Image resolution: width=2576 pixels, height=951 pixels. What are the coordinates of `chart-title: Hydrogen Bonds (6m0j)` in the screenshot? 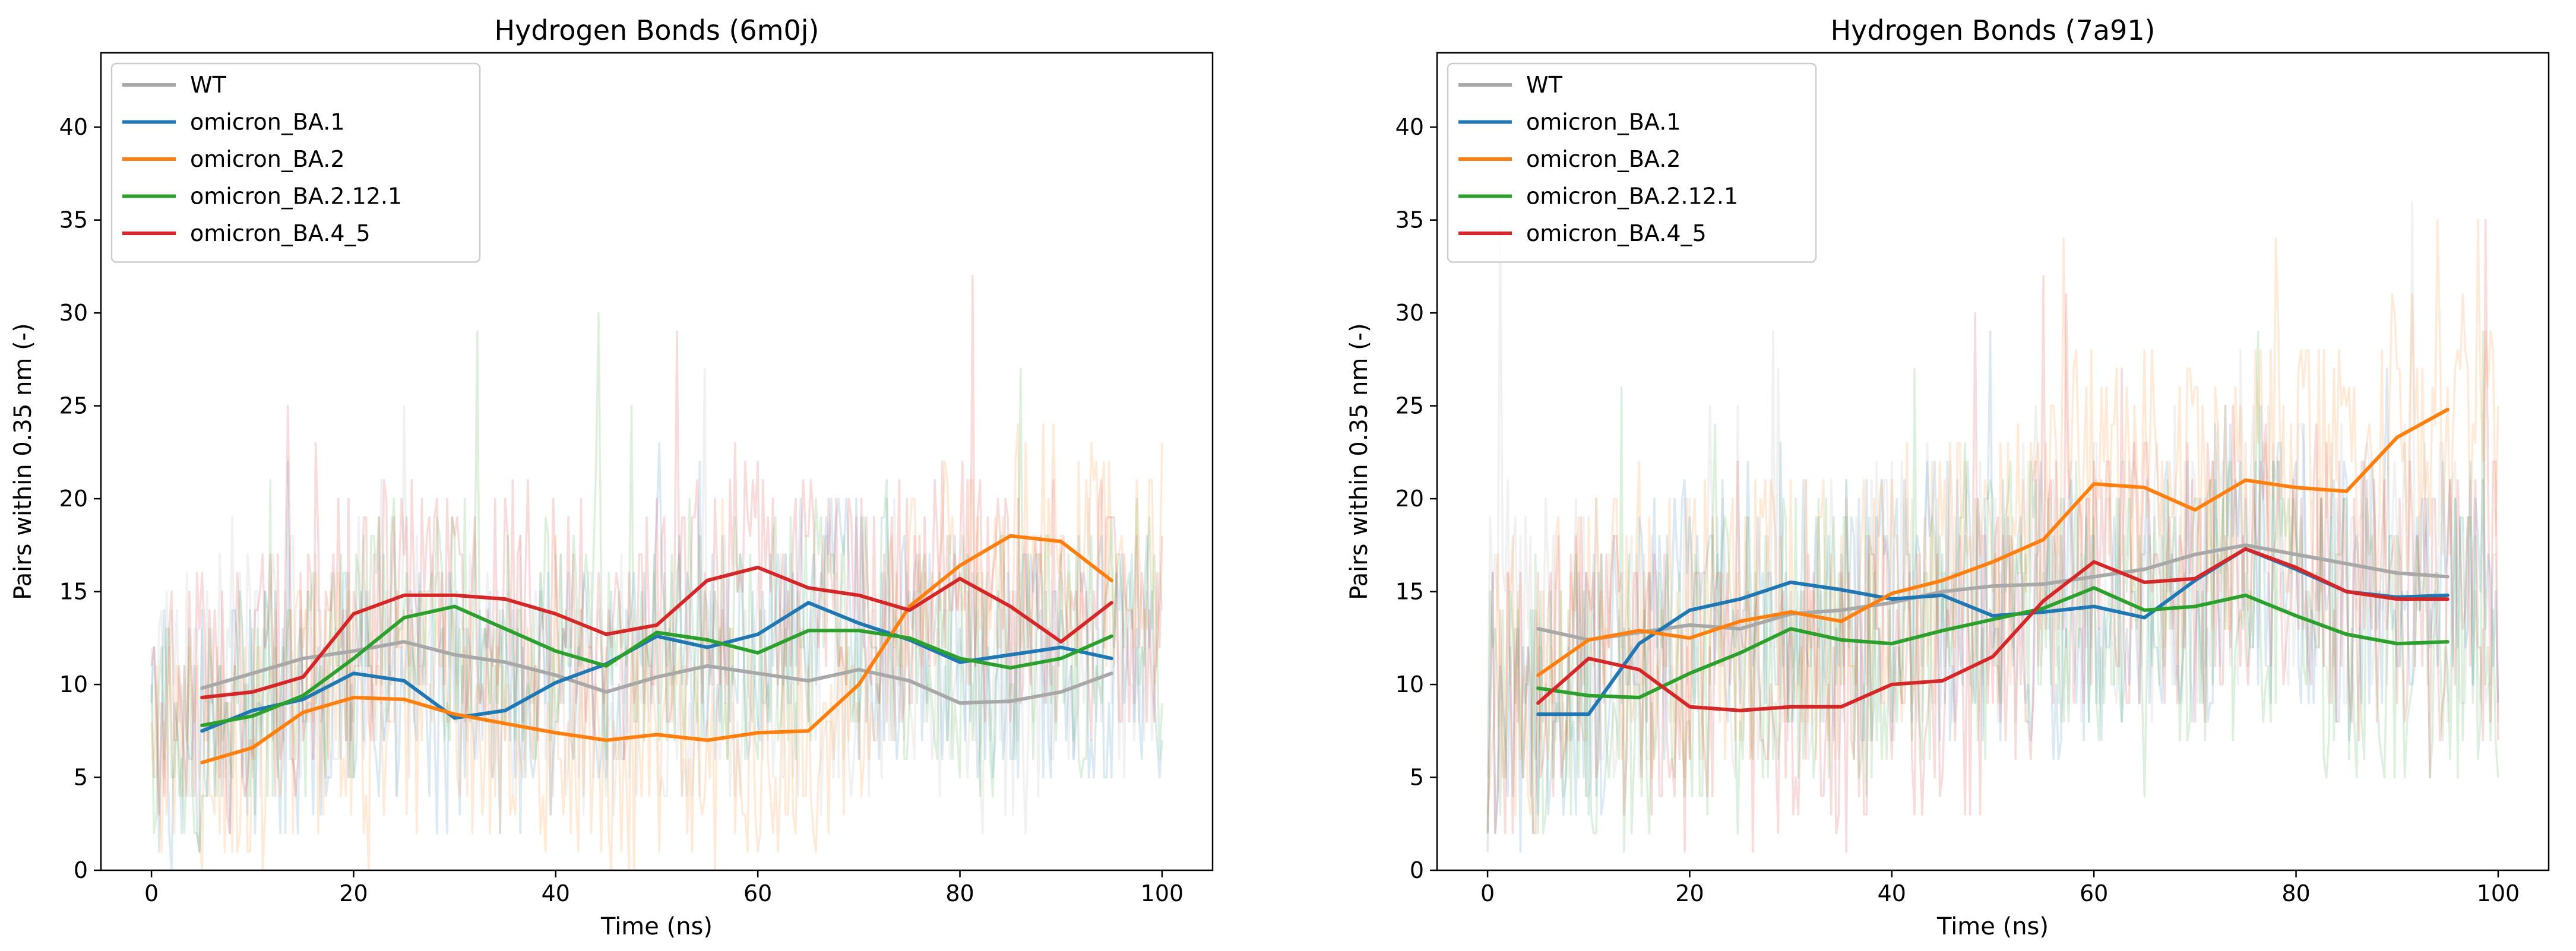 It's located at (657, 30).